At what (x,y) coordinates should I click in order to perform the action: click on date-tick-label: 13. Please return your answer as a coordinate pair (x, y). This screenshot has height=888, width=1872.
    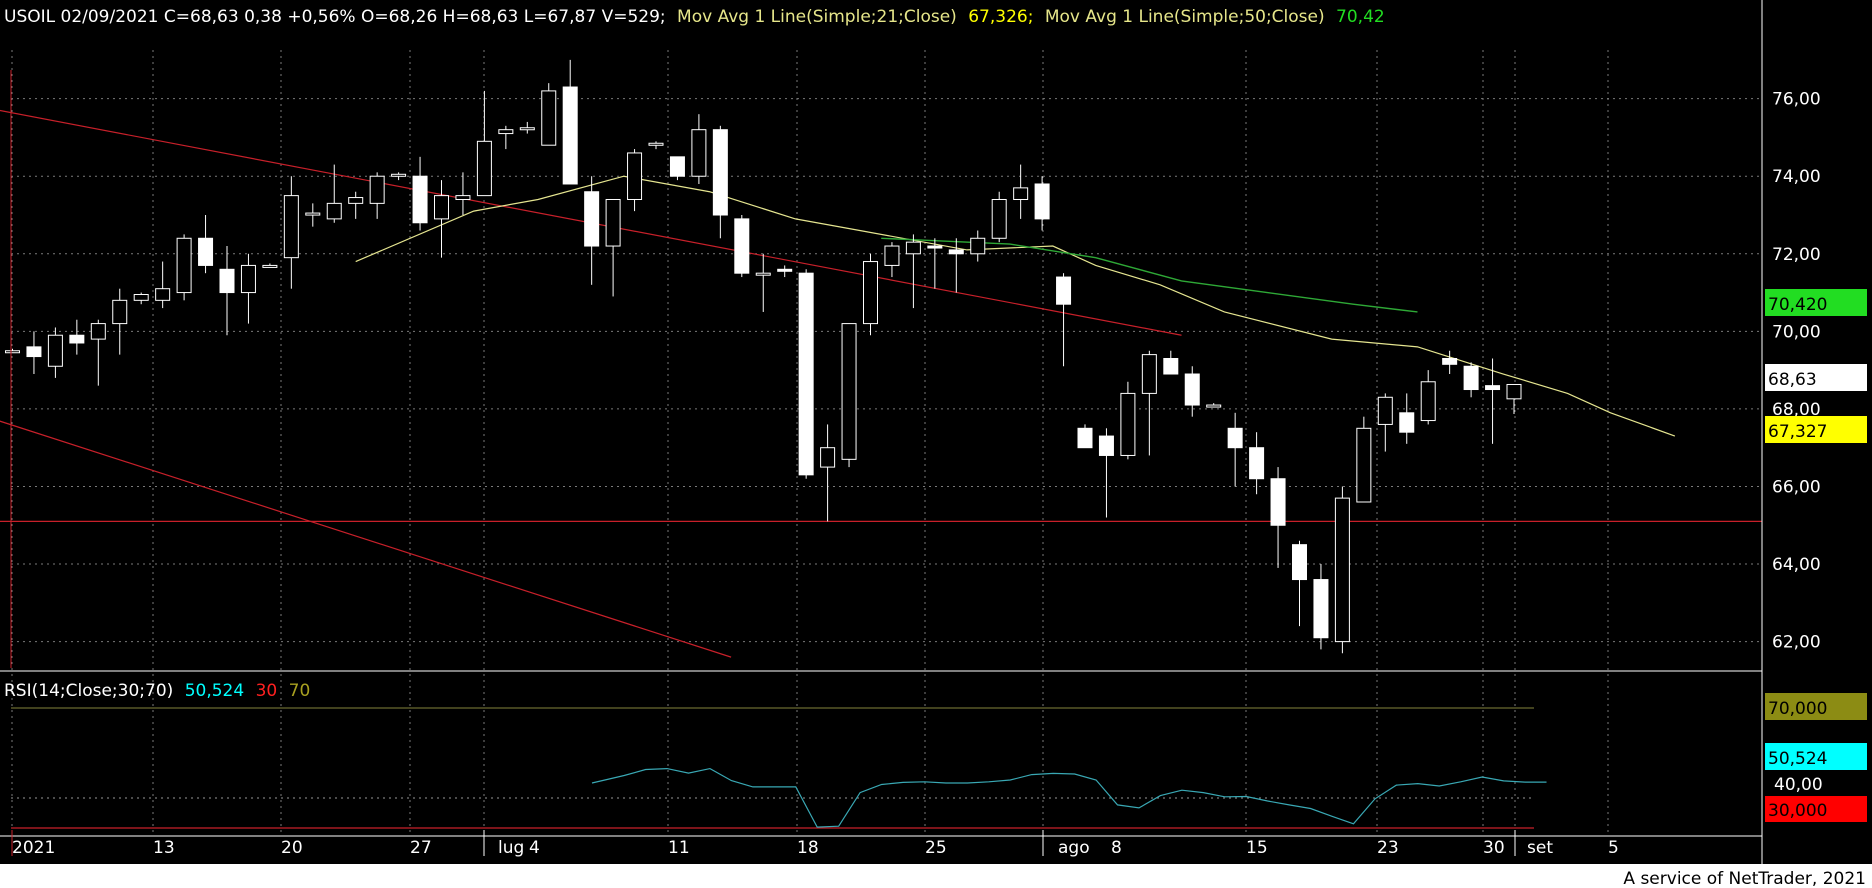
    Looking at the image, I should click on (164, 848).